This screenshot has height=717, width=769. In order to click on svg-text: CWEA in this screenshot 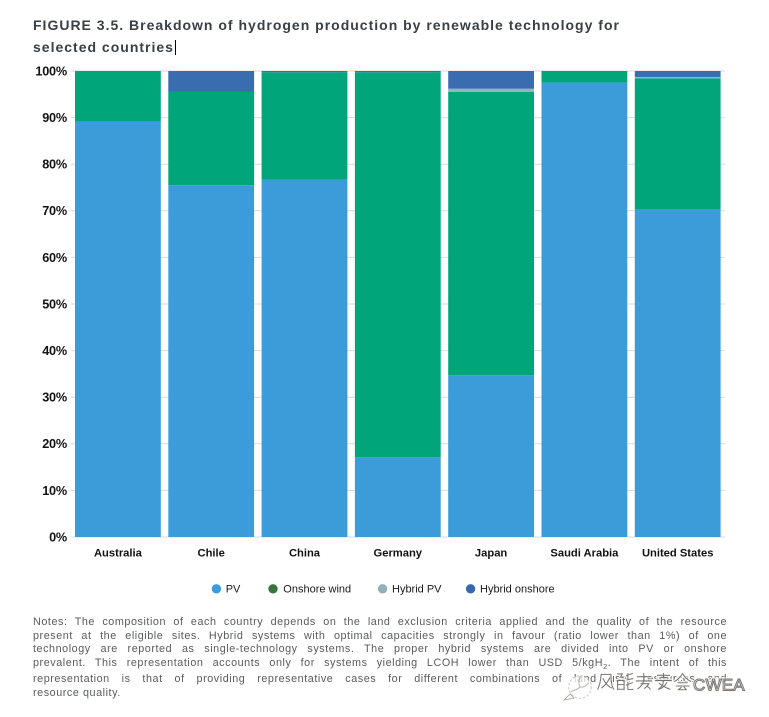, I will do `click(719, 685)`.